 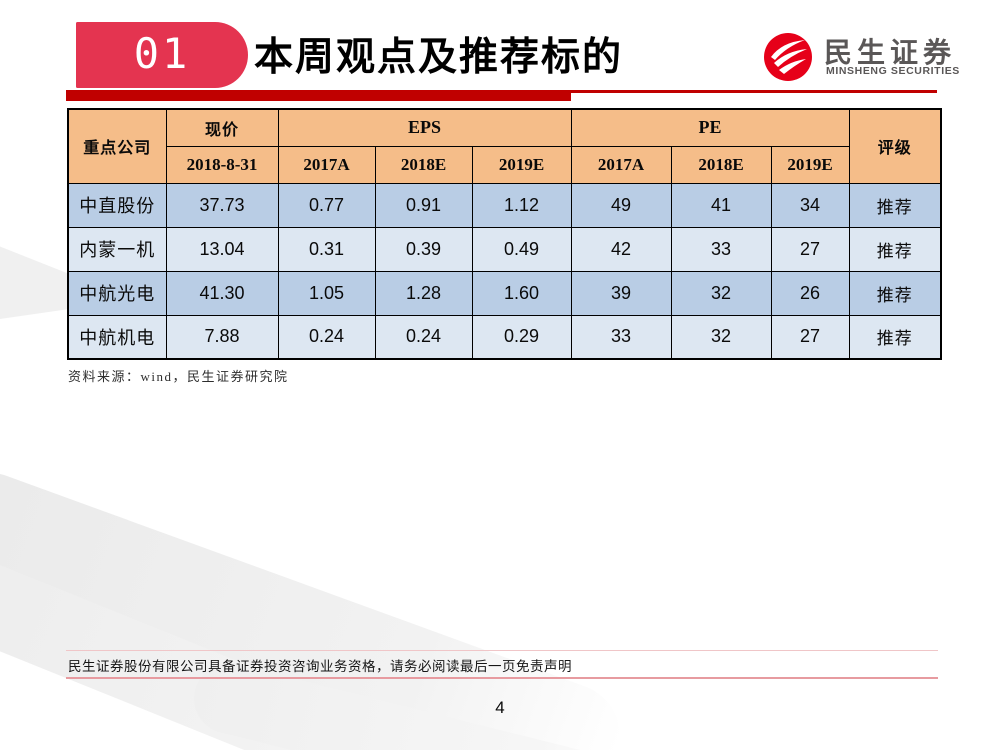 I want to click on table-row: 中航机电 7.88 0.24 0.24 0.29 33 32 27 推荐, so click(x=504, y=337).